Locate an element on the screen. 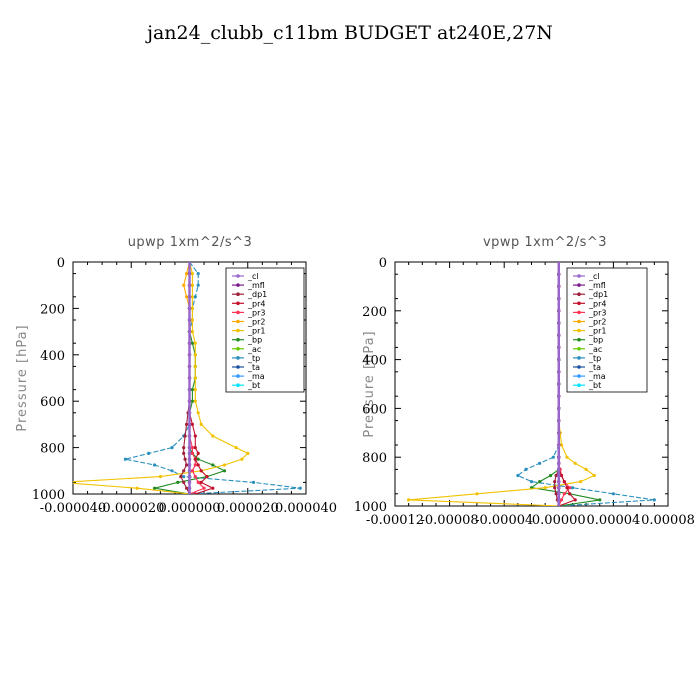 The image size is (700, 700). legend-label: _bt is located at coordinates (594, 385).